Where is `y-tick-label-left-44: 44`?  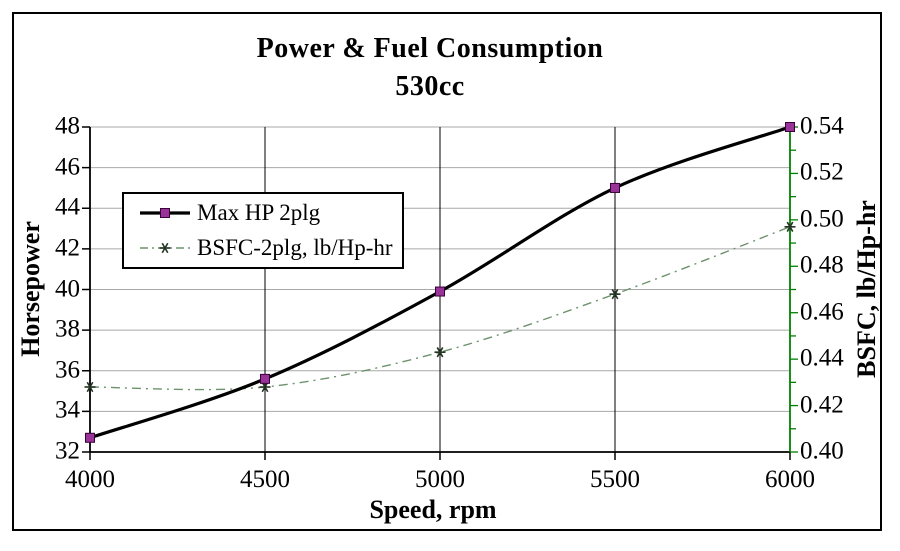
y-tick-label-left-44: 44 is located at coordinates (67, 207).